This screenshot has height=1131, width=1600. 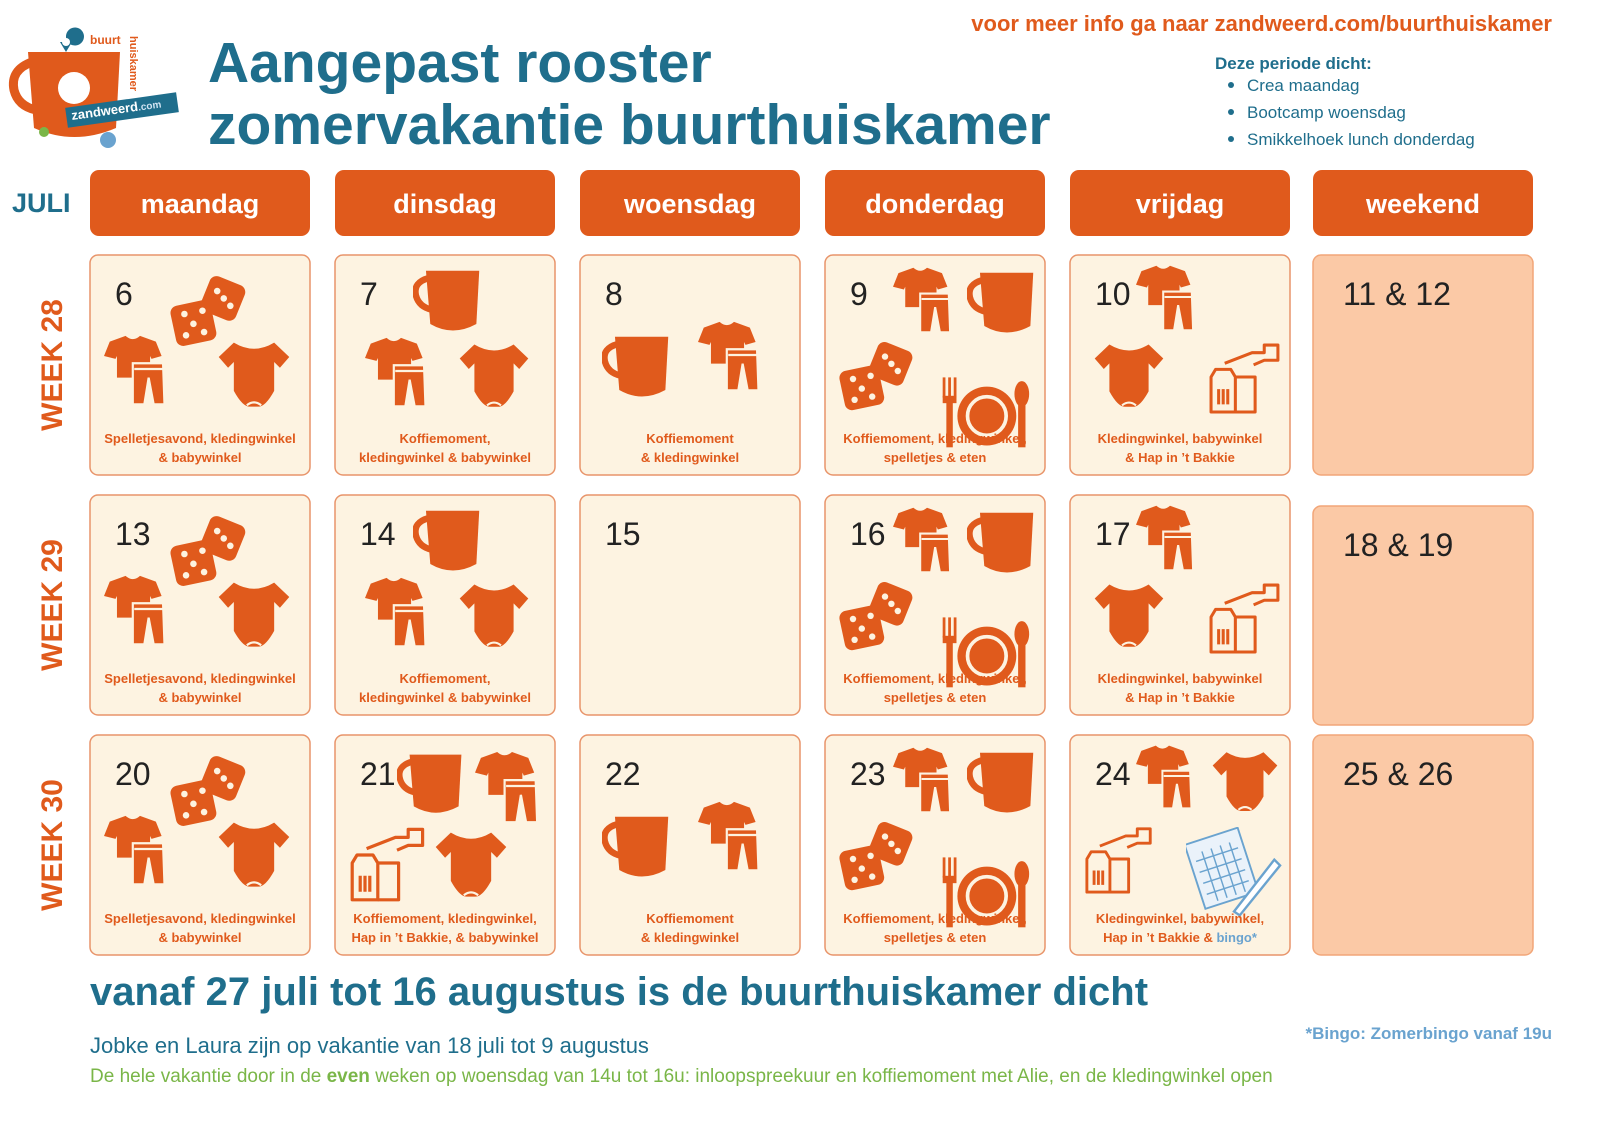 What do you see at coordinates (52, 605) in the screenshot?
I see `week-label: WEEK 29` at bounding box center [52, 605].